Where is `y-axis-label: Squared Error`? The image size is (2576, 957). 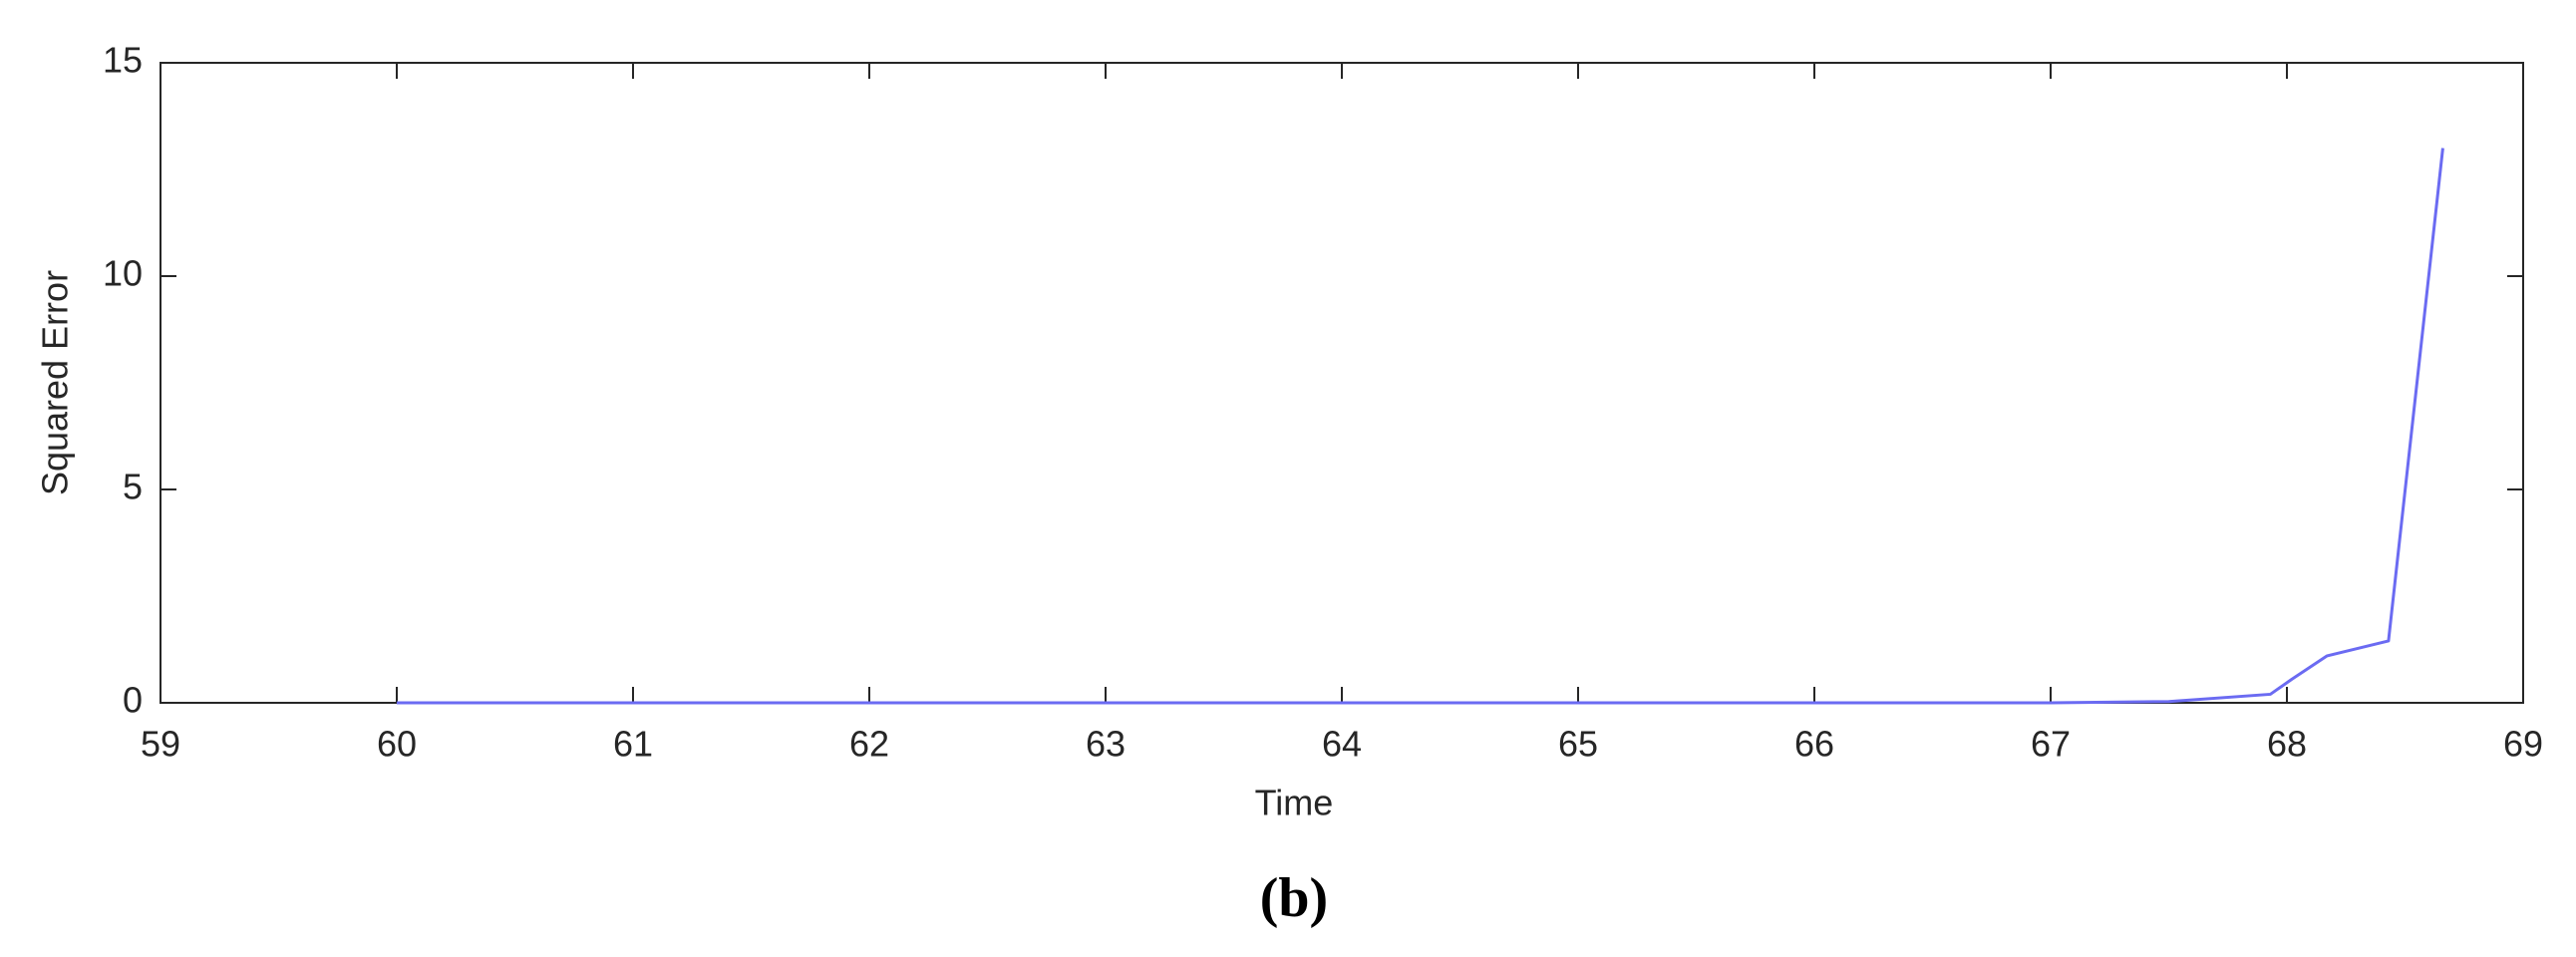 y-axis-label: Squared Error is located at coordinates (55, 382).